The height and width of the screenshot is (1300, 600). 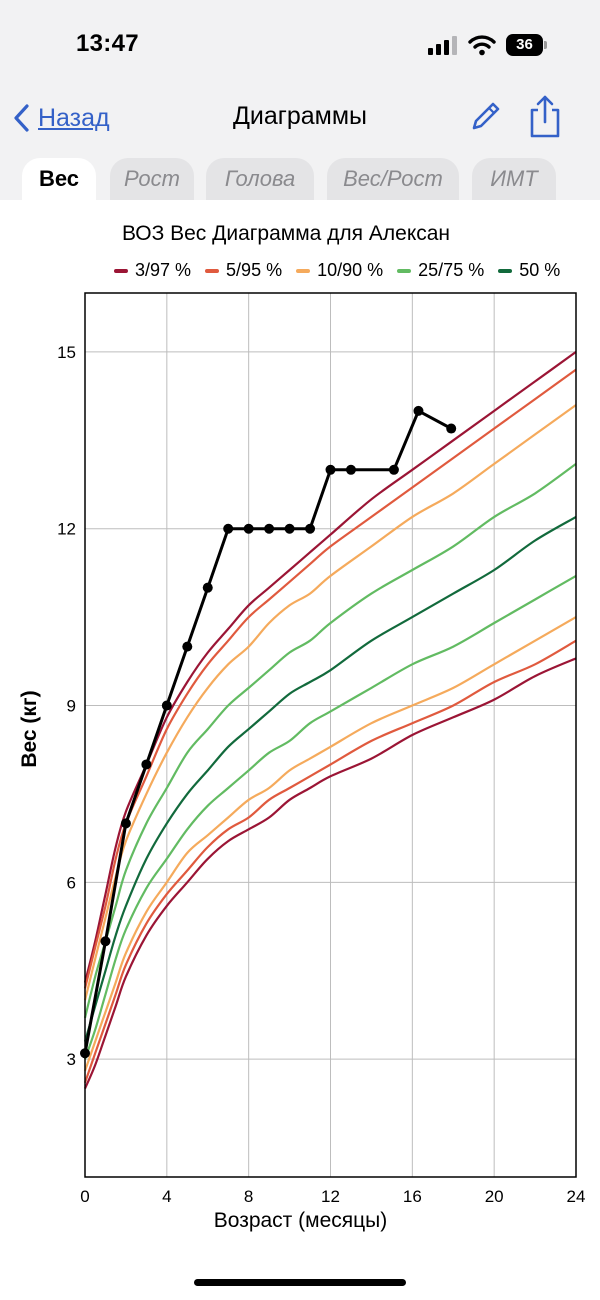 I want to click on legend-label: 25/75 %, so click(x=451, y=270).